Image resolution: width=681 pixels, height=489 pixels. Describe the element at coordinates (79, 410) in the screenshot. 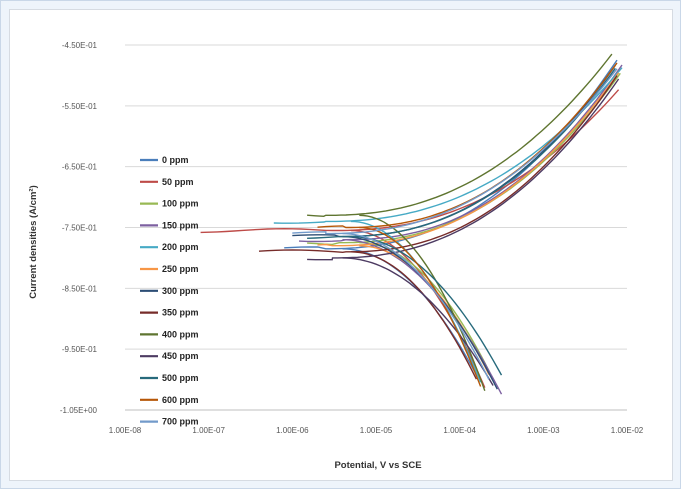

I see `y-tick-label: -1.05E+00` at that location.